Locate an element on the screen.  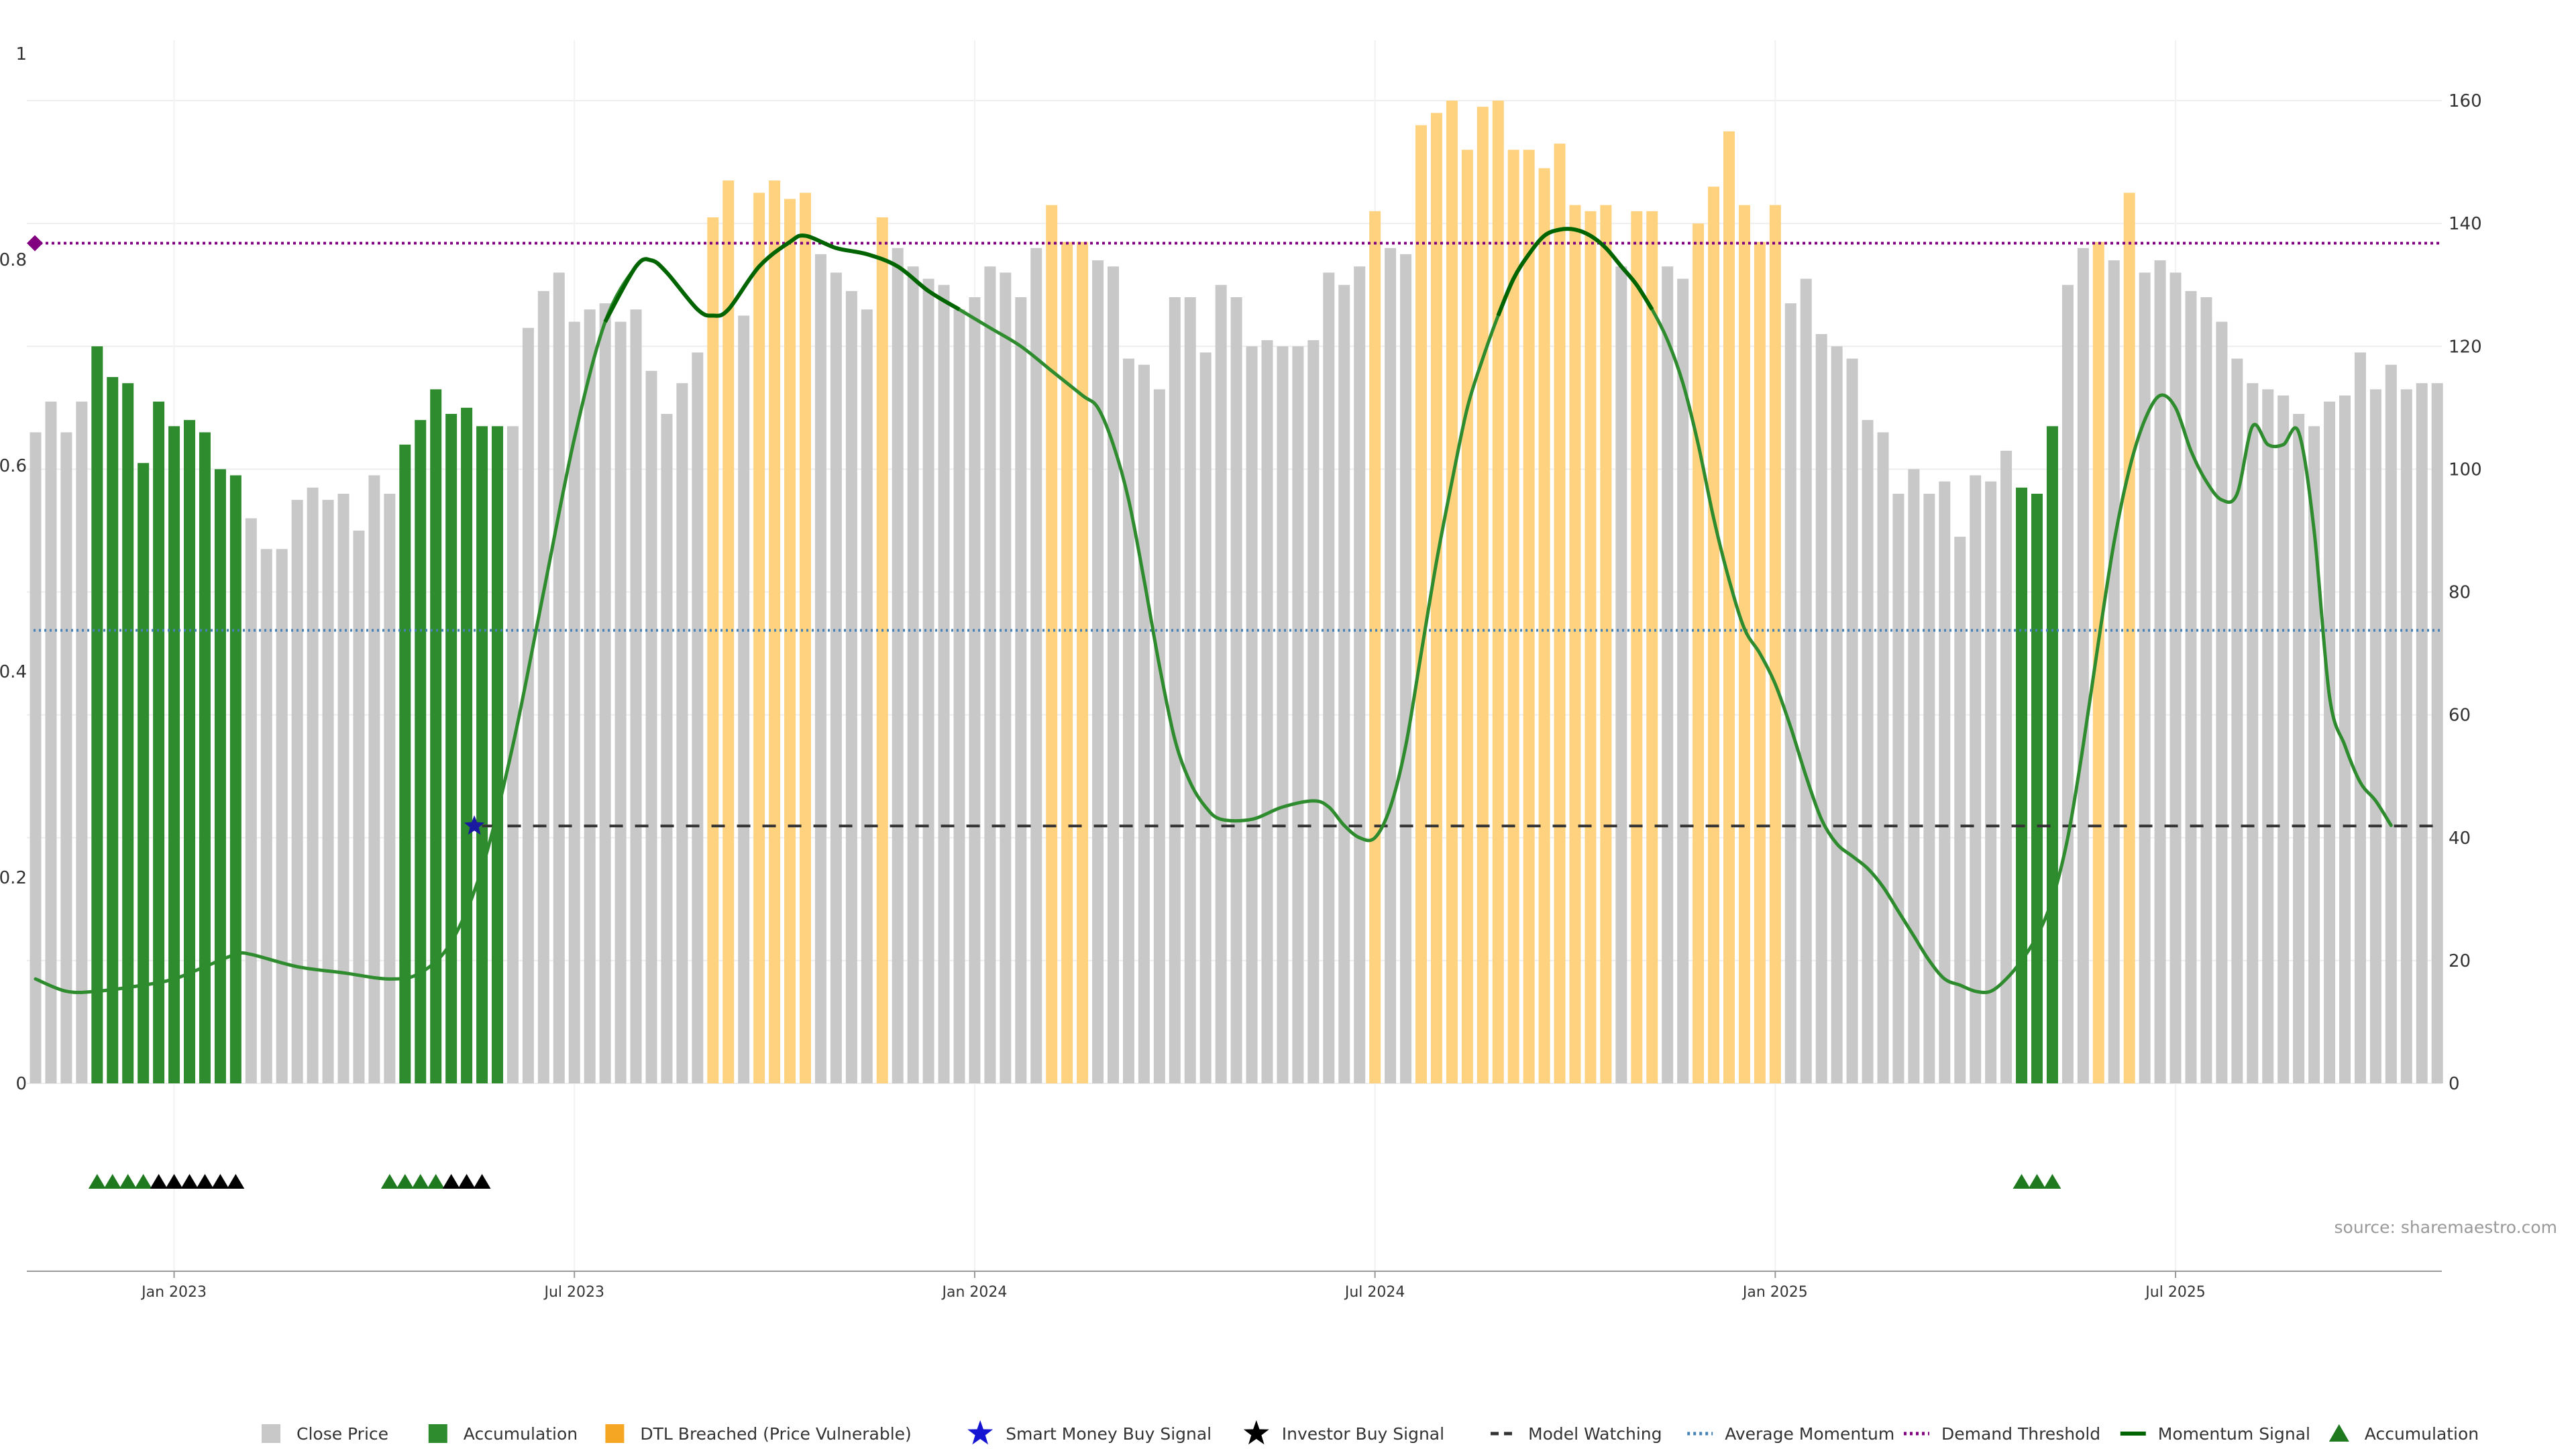
x-tick-label: Jan 2023 is located at coordinates (173, 1292).